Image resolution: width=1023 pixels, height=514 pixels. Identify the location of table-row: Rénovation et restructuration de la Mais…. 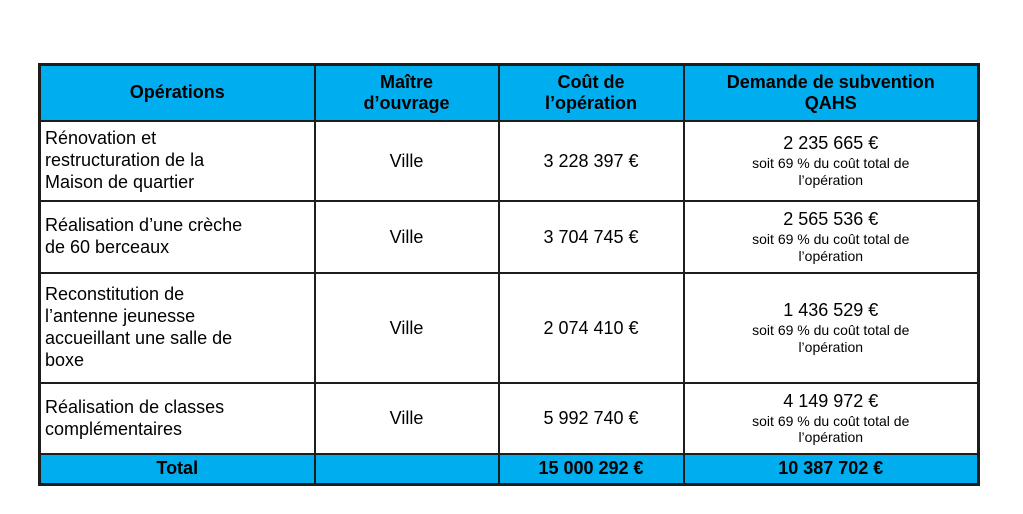
(509, 161).